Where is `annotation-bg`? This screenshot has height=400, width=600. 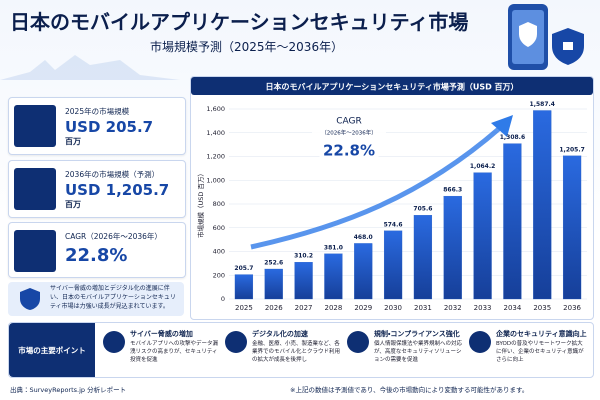
annotation-bg is located at coordinates (349, 139).